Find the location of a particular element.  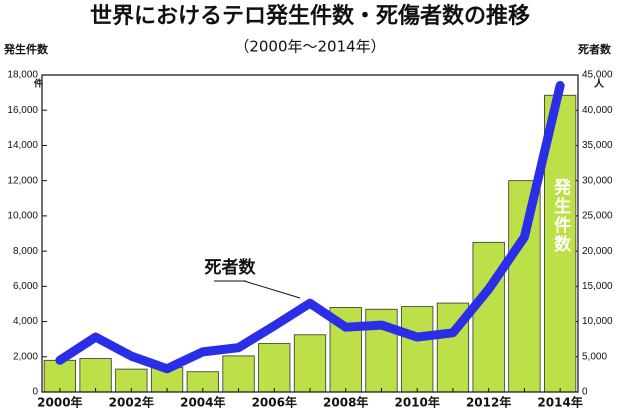

line-legend-label: 死者数 is located at coordinates (231, 267).